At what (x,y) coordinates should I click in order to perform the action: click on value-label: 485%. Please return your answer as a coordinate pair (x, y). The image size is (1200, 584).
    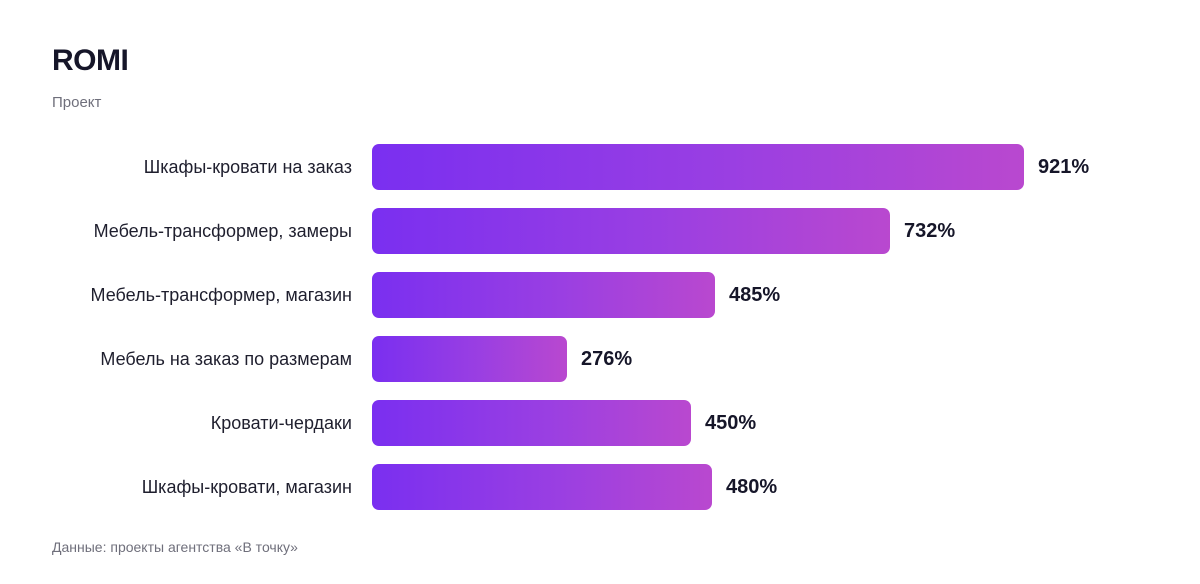
    Looking at the image, I should click on (755, 295).